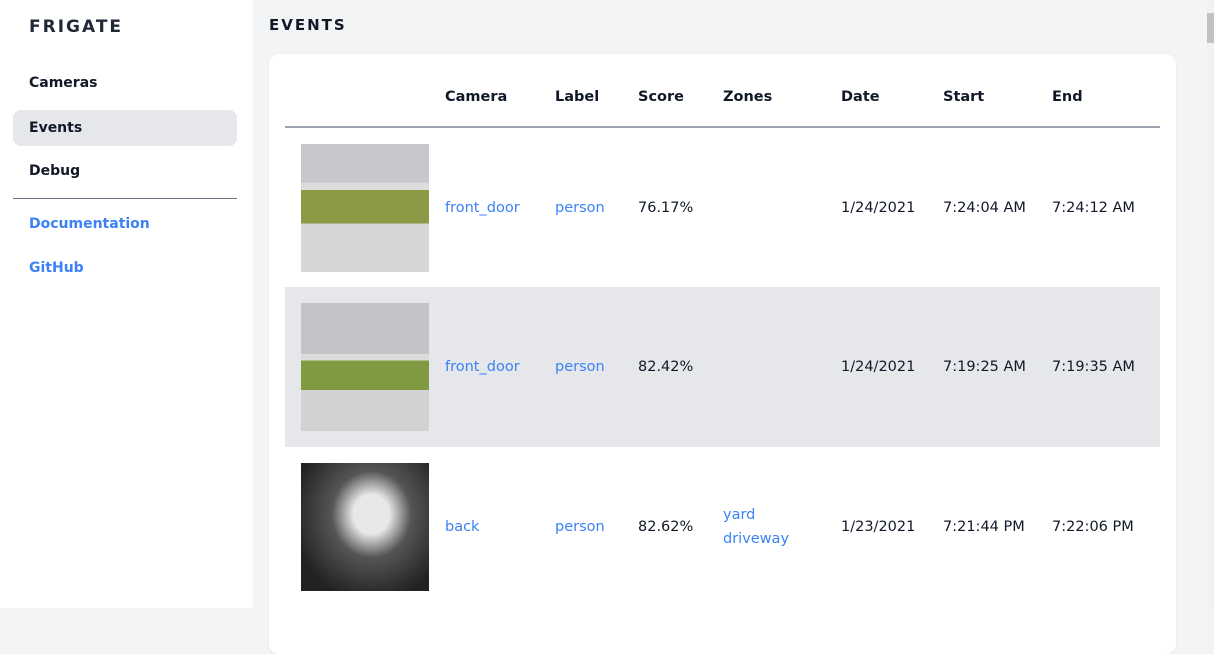 Image resolution: width=1214 pixels, height=654 pixels. What do you see at coordinates (462, 527) in the screenshot?
I see `camera-link: back` at bounding box center [462, 527].